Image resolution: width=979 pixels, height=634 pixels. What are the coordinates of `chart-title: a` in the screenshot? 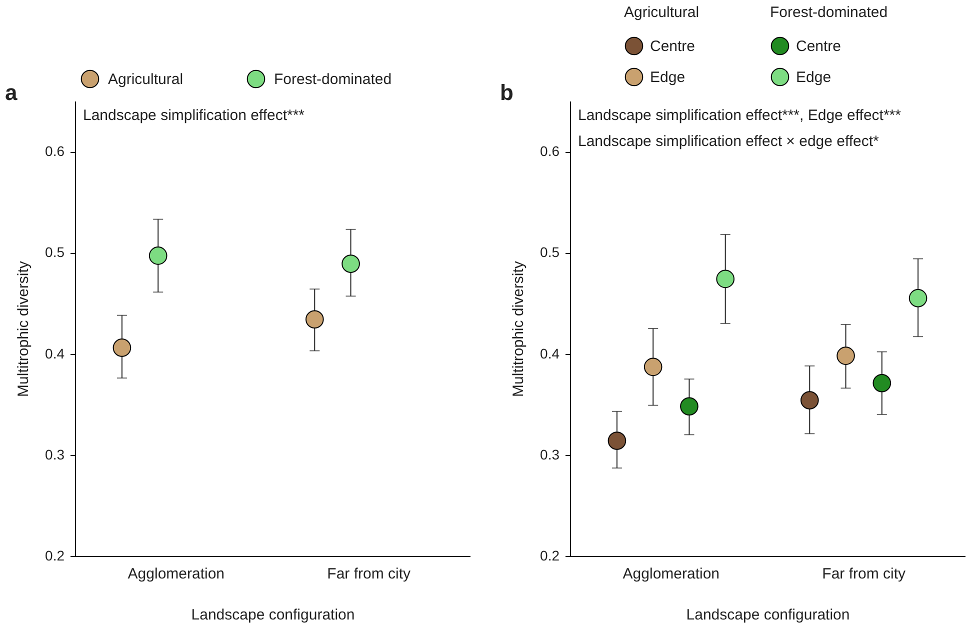 It's located at (11, 92).